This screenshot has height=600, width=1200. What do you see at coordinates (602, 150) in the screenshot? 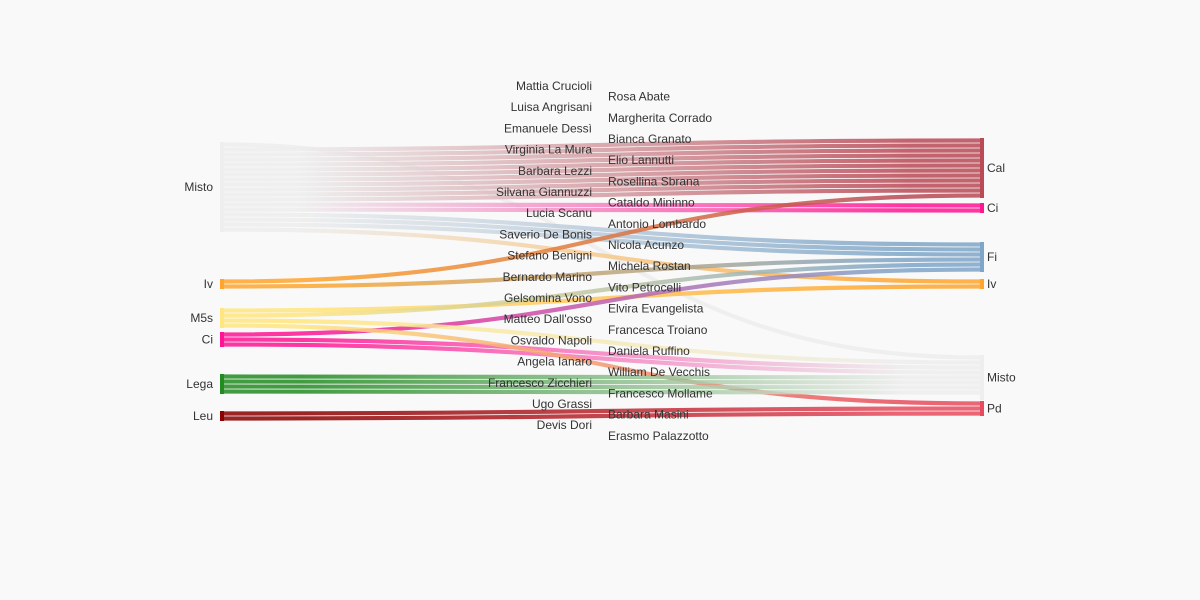
I see `flow-link-luisa-angrisani` at bounding box center [602, 150].